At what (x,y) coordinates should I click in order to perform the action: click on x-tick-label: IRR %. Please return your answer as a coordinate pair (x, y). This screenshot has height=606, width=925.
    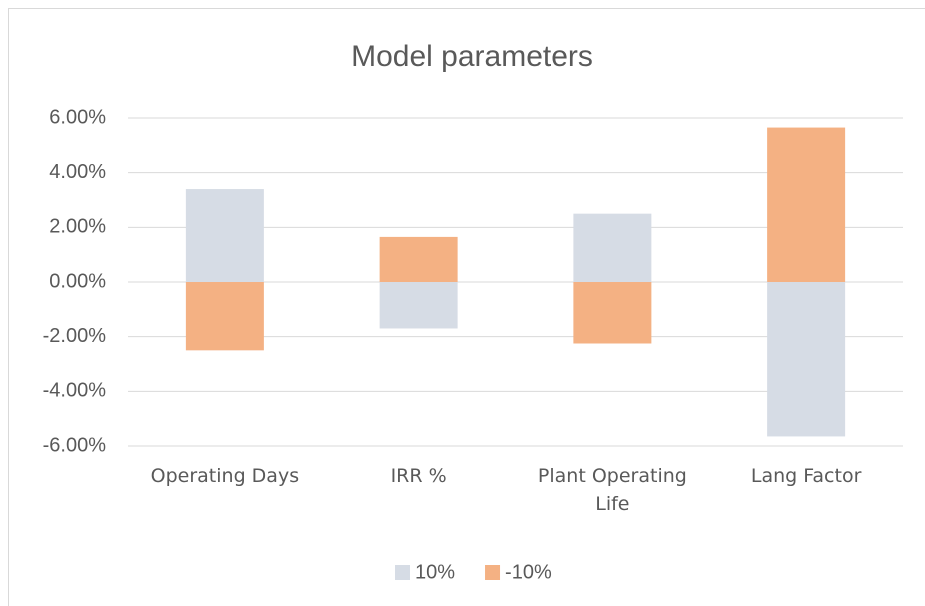
    Looking at the image, I should click on (418, 476).